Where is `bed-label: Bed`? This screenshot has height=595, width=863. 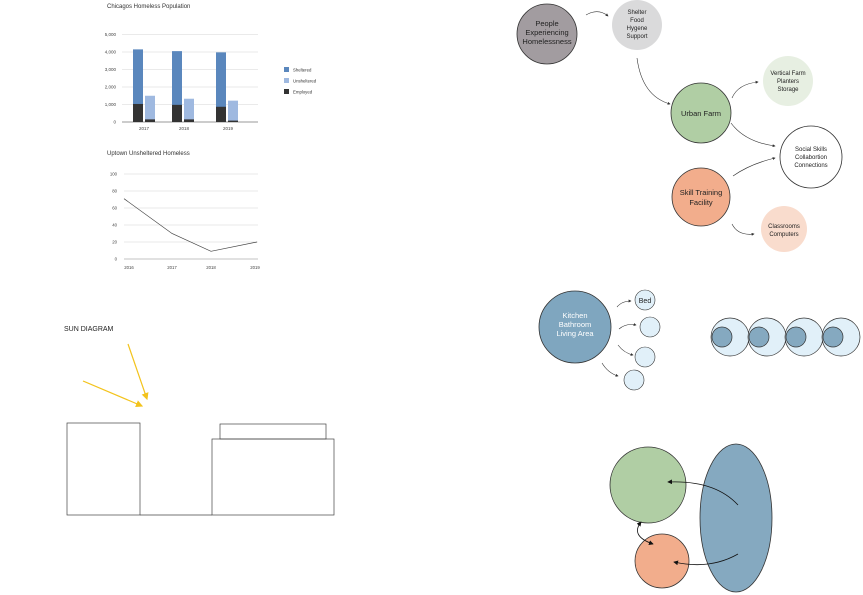 bed-label: Bed is located at coordinates (645, 301).